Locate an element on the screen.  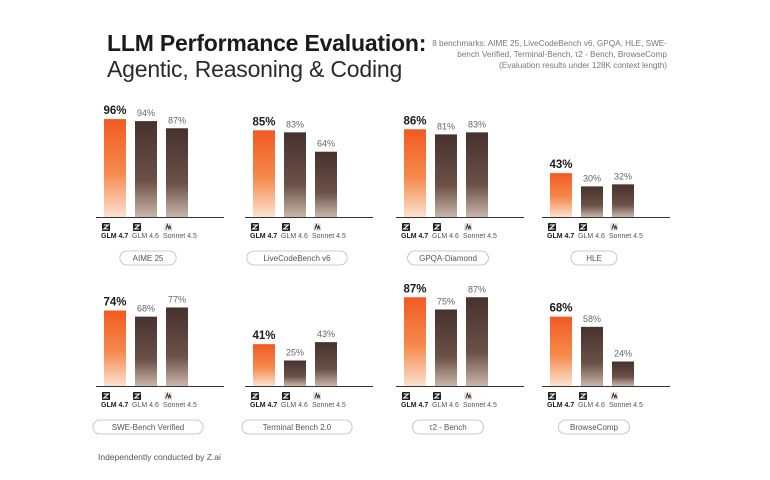
benchmark-title: SWE-Bench Verified is located at coordinates (148, 427).